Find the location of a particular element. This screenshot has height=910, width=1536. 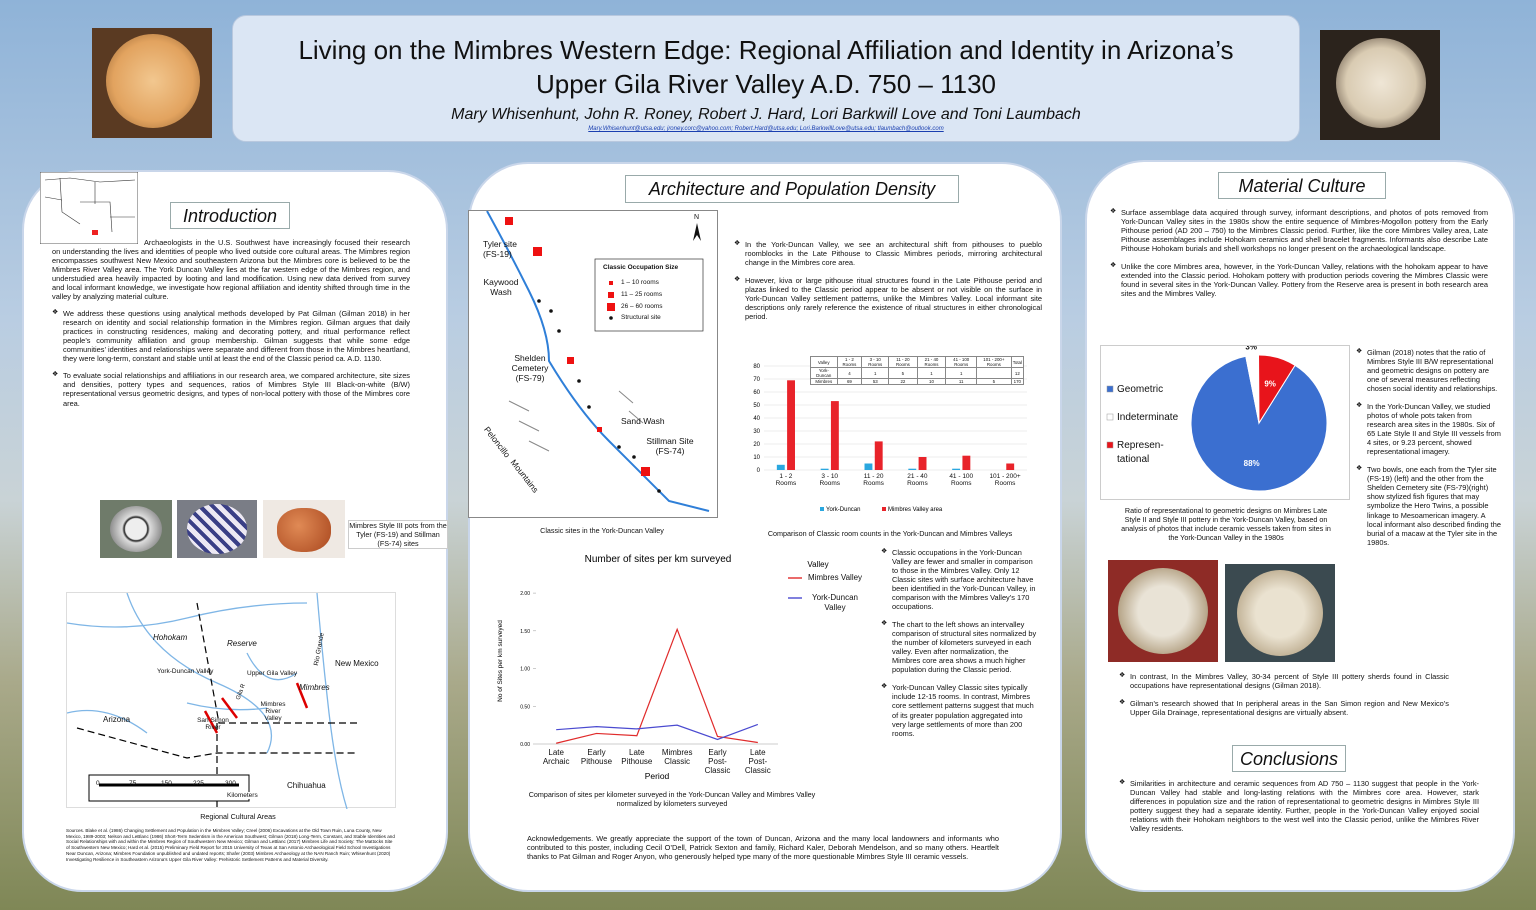

scale-unit: Kilometers is located at coordinates (242, 795).